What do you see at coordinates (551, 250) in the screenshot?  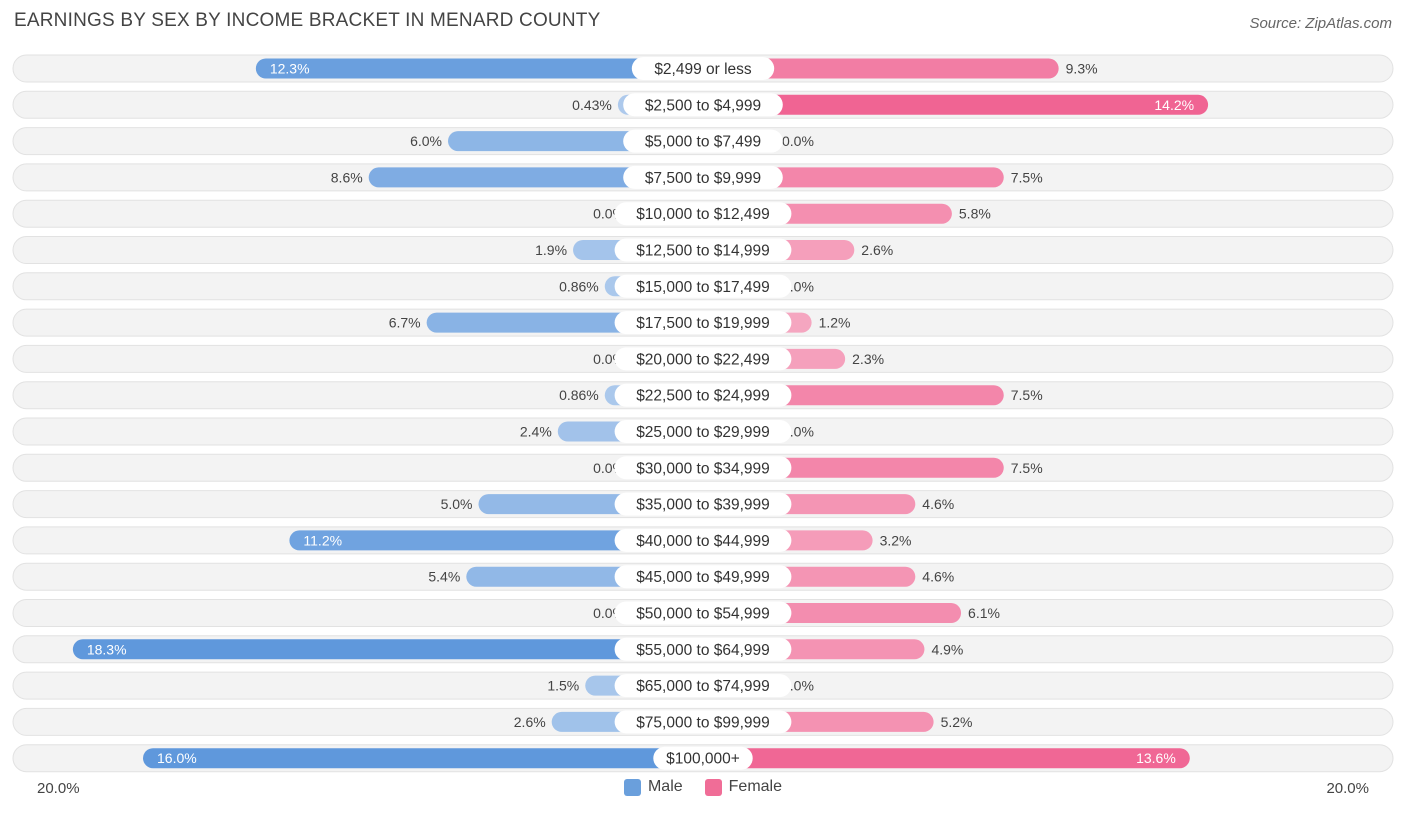 I see `male-value-label: 1.9%` at bounding box center [551, 250].